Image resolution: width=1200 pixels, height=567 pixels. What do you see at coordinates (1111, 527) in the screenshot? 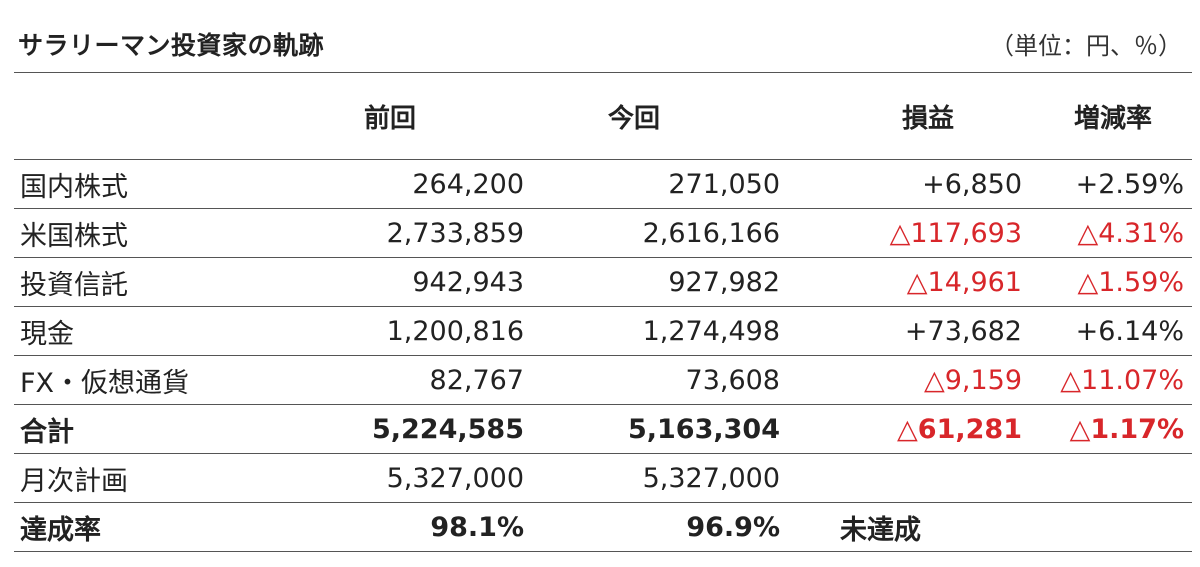
I see `achievement-rate-empty` at bounding box center [1111, 527].